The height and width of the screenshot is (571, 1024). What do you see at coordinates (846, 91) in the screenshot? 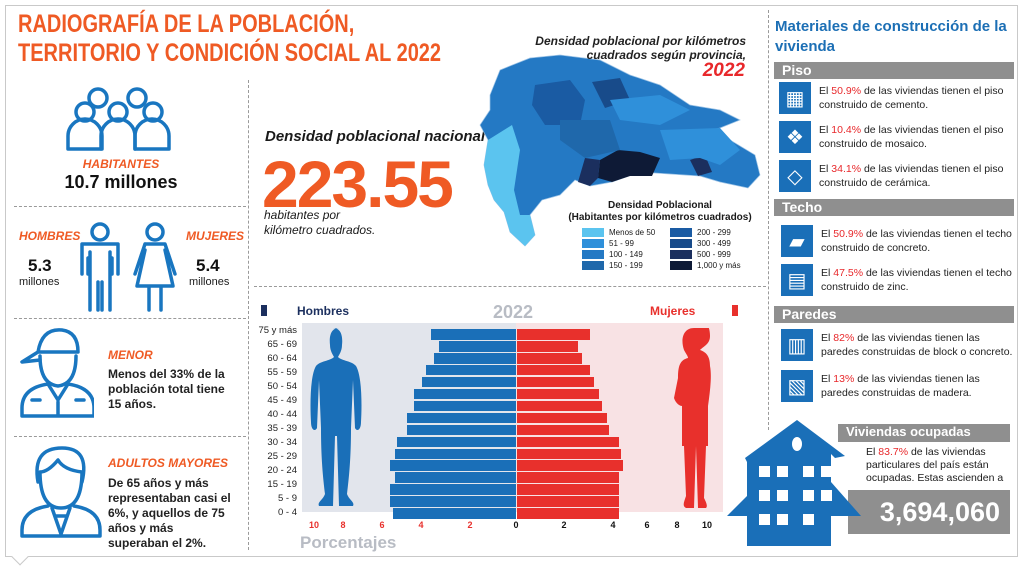
I see `pct: 50.9%` at bounding box center [846, 91].